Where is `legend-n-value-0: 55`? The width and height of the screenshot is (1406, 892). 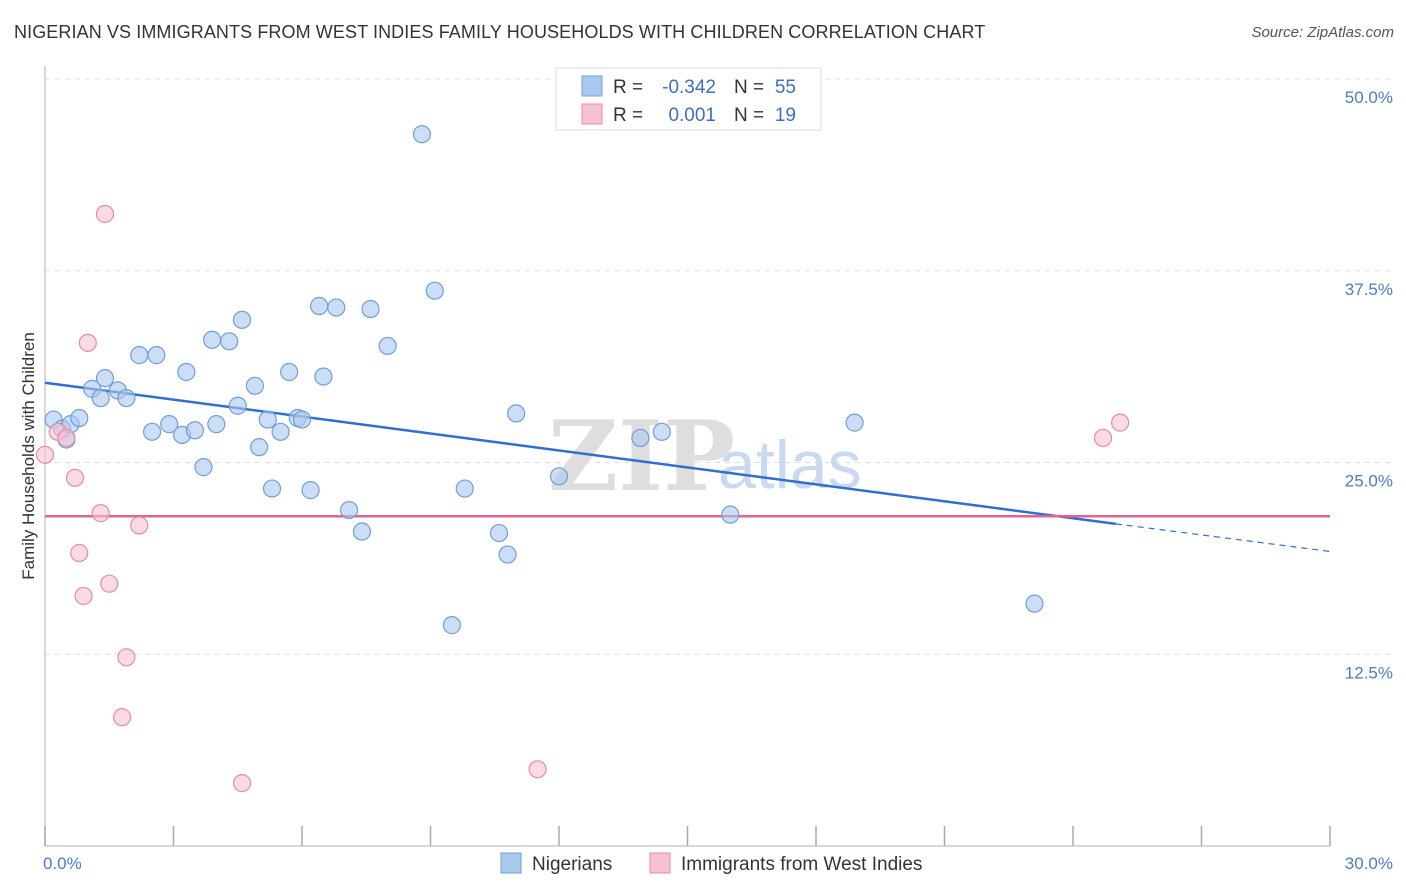 legend-n-value-0: 55 is located at coordinates (785, 87).